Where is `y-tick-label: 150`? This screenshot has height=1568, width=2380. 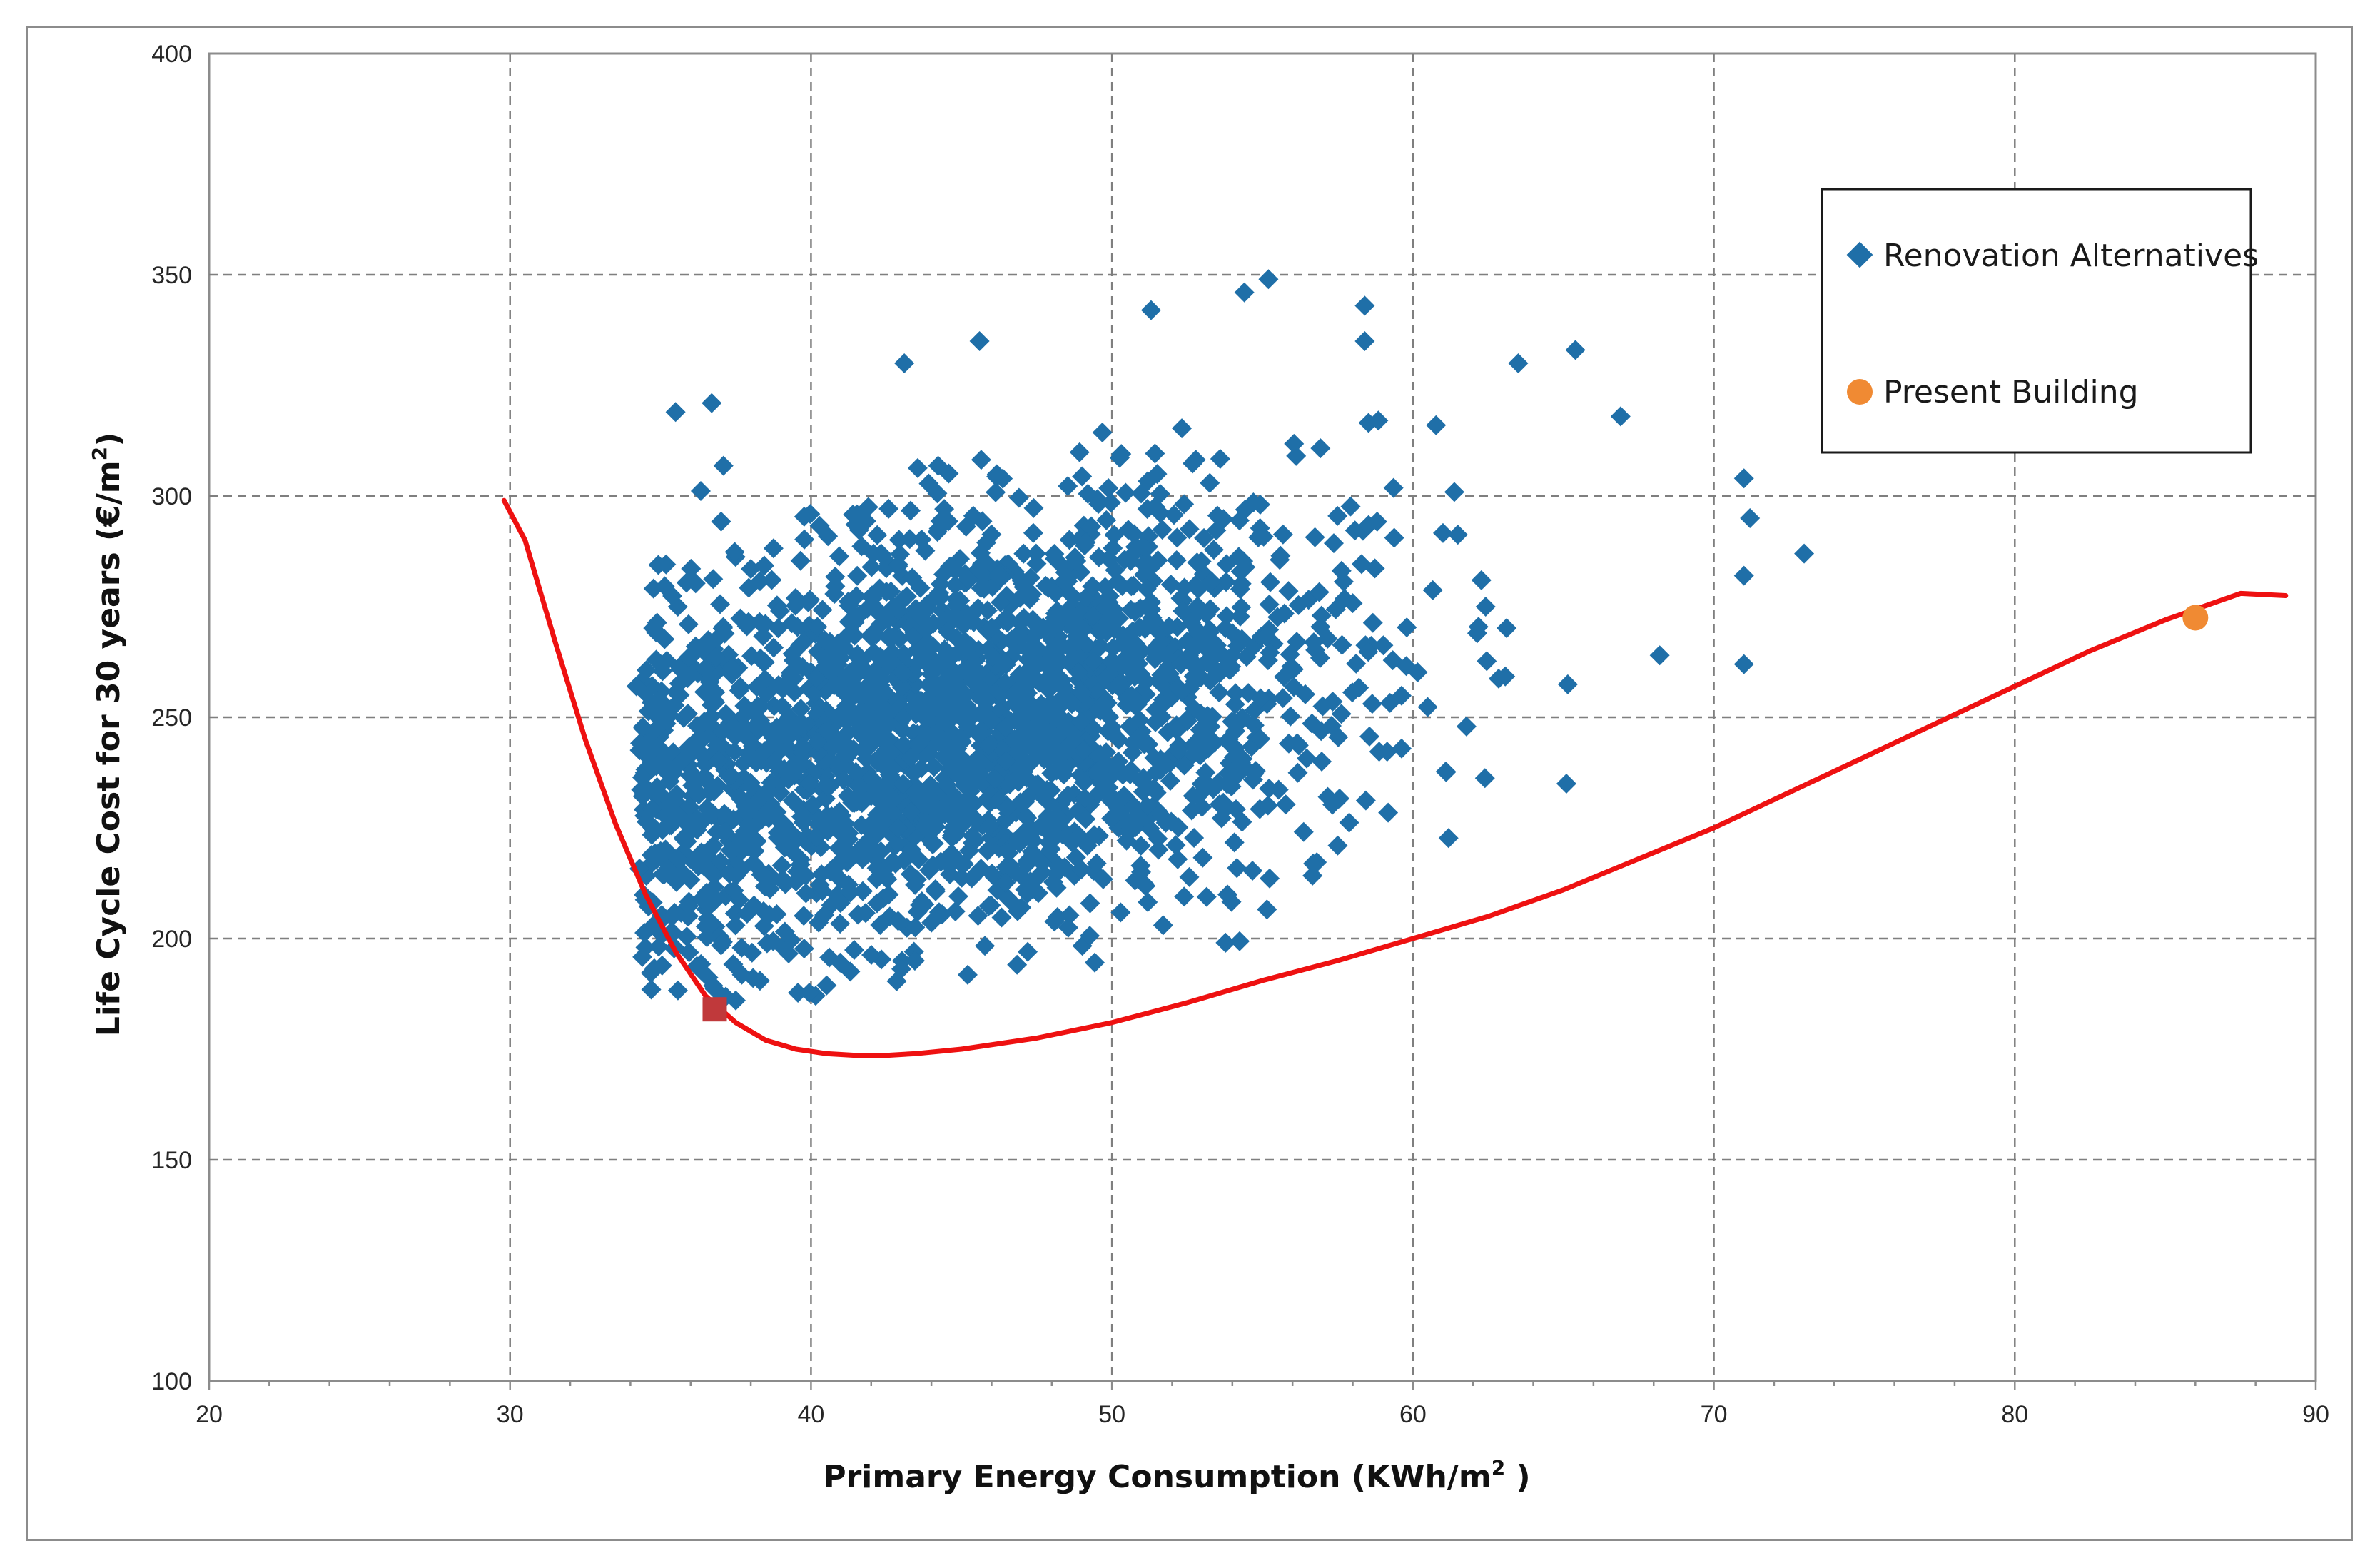 y-tick-label: 150 is located at coordinates (171, 1160).